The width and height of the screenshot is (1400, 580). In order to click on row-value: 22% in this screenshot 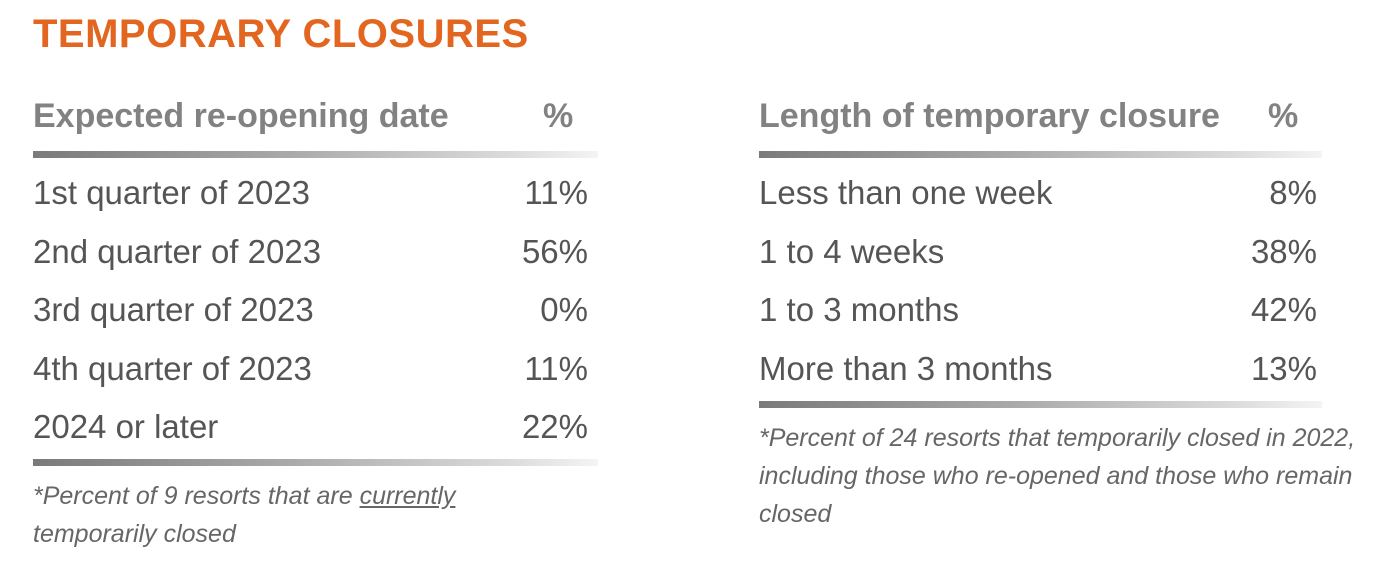, I will do `click(554, 426)`.